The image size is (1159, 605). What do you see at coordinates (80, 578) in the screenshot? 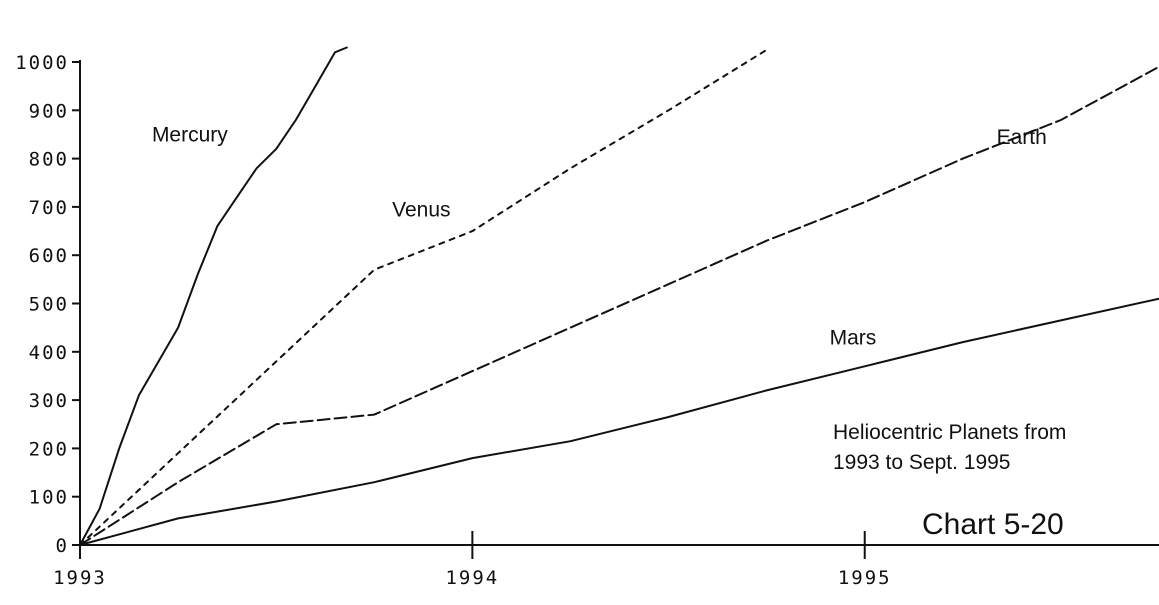
I see `x-tick-label: 1993` at bounding box center [80, 578].